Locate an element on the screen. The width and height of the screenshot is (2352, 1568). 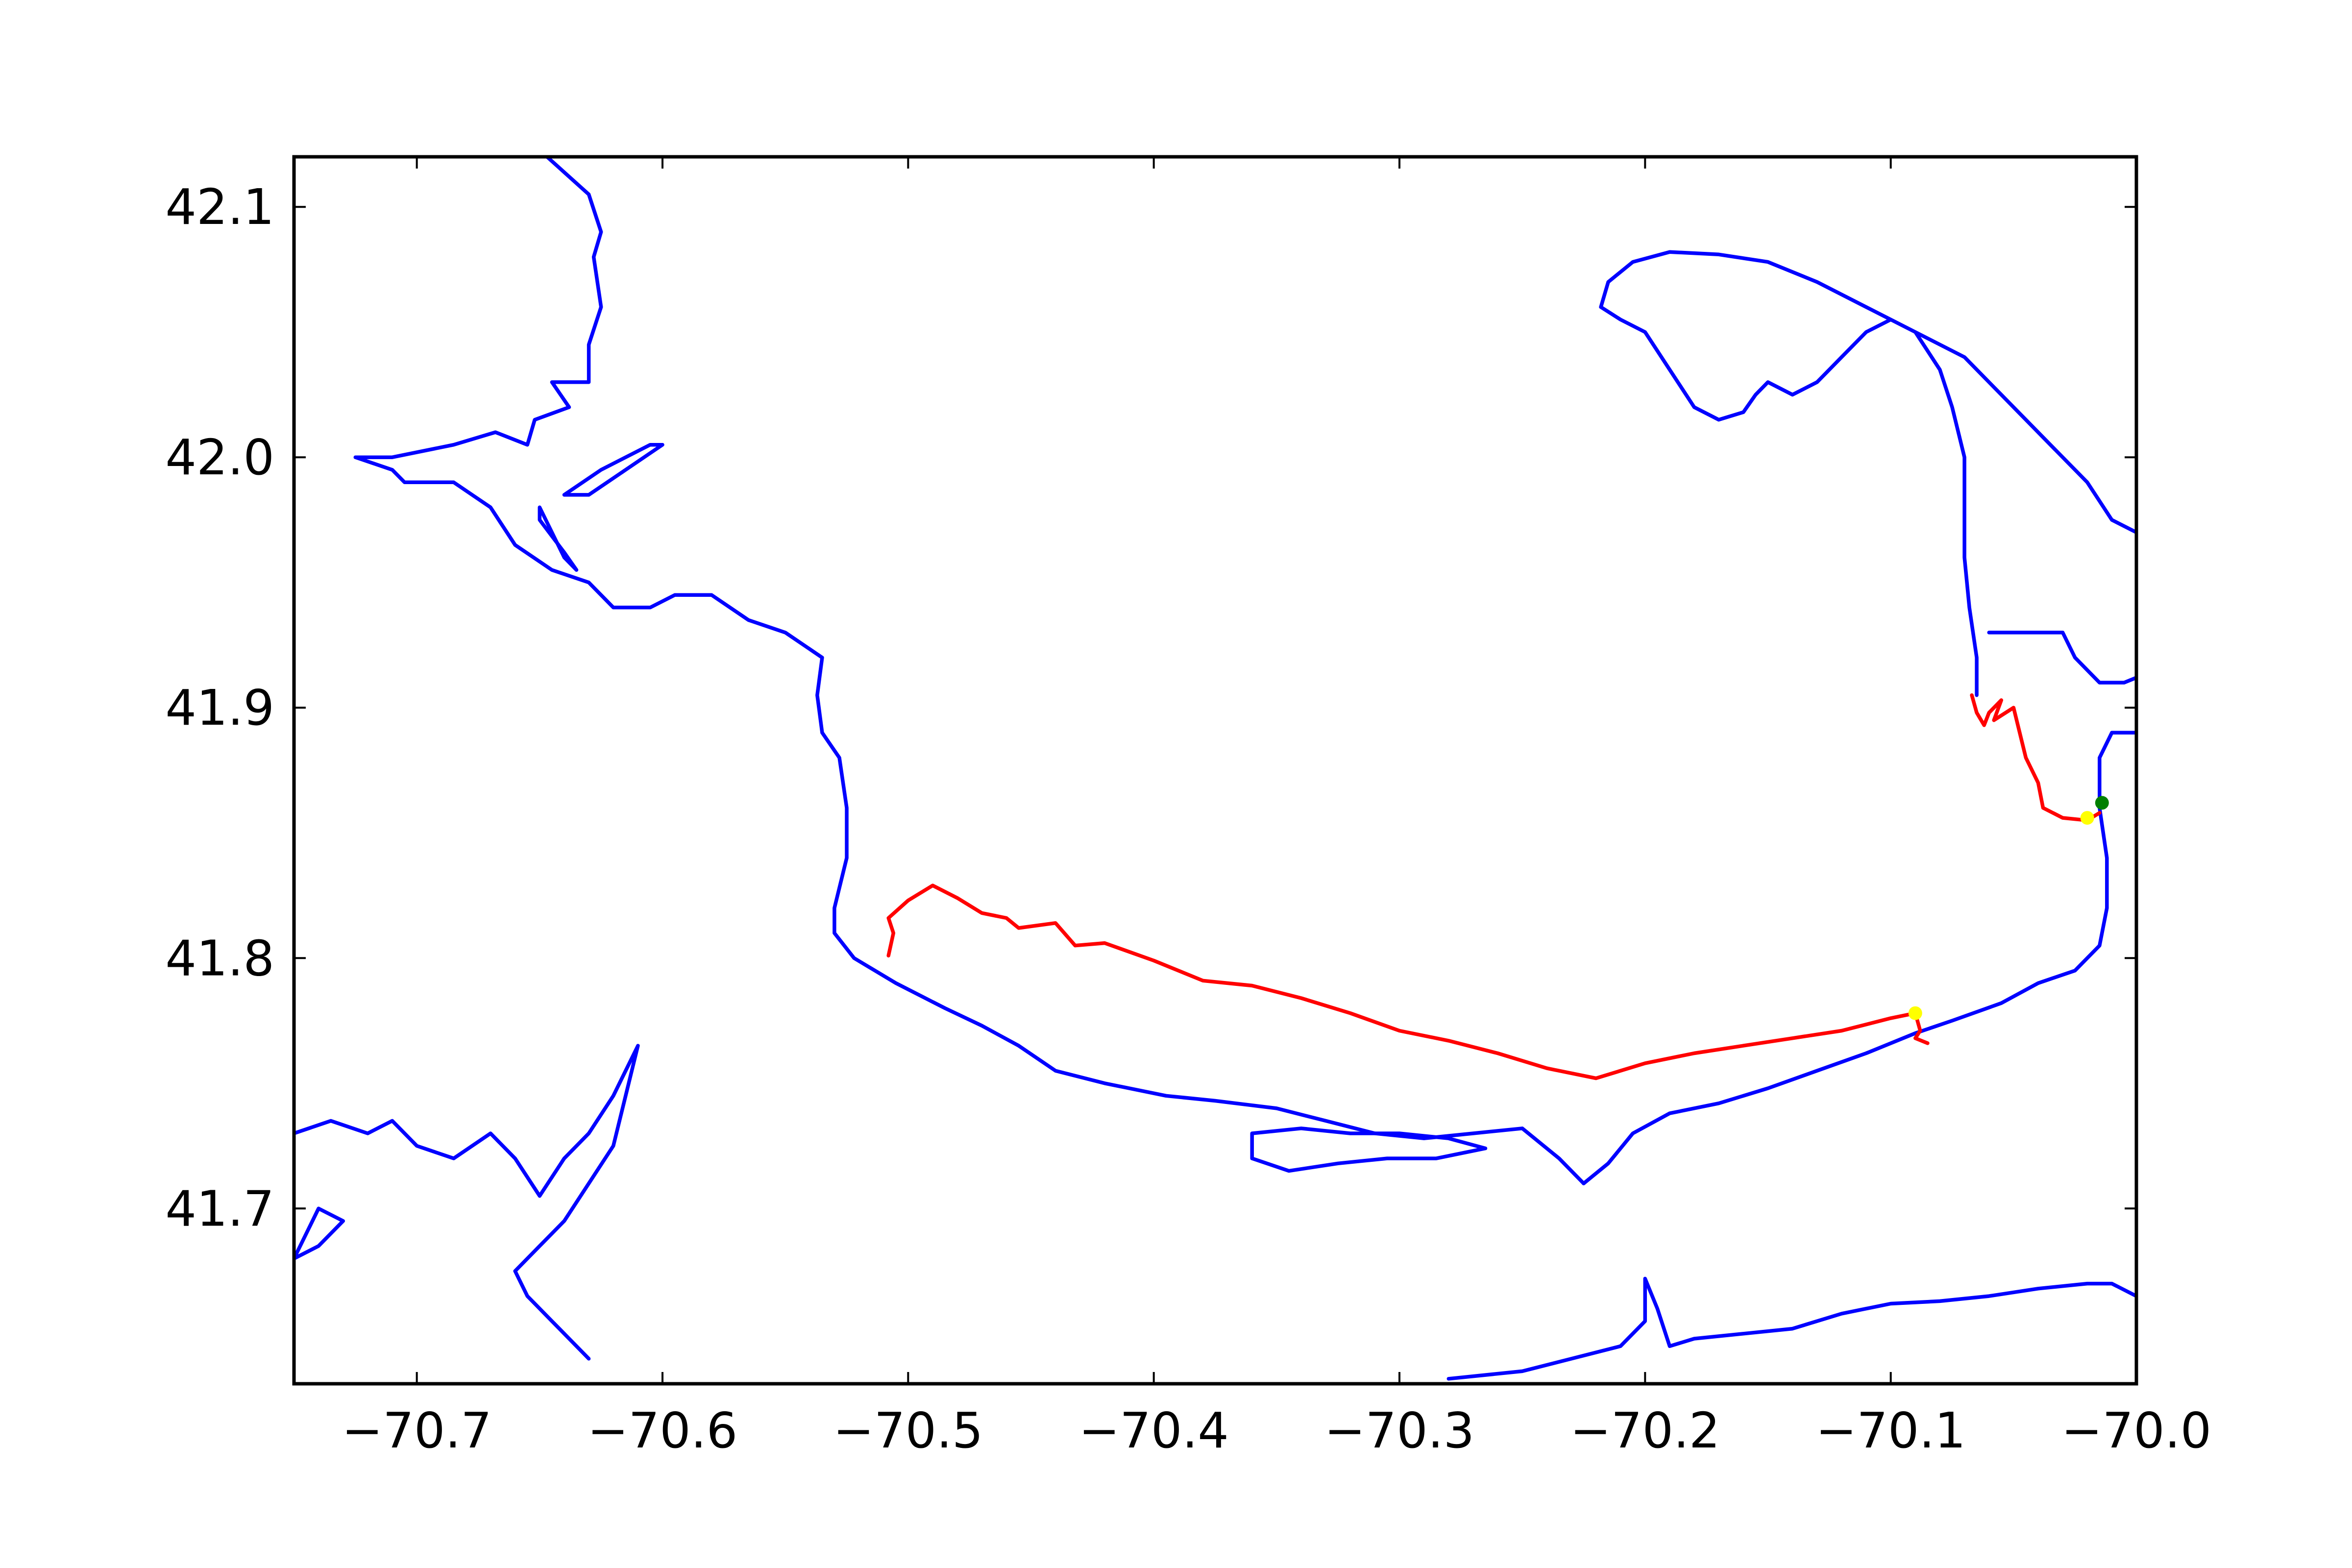
coastline-duxbury-bay-spit is located at coordinates (558, 538).